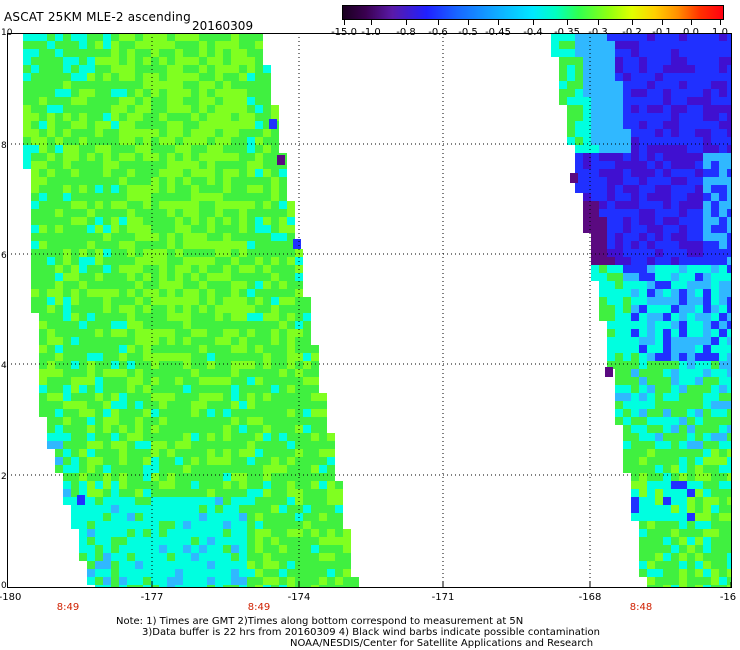 The width and height of the screenshot is (740, 650). Describe the element at coordinates (4, 477) in the screenshot. I see `y-axis-label: 2` at that location.